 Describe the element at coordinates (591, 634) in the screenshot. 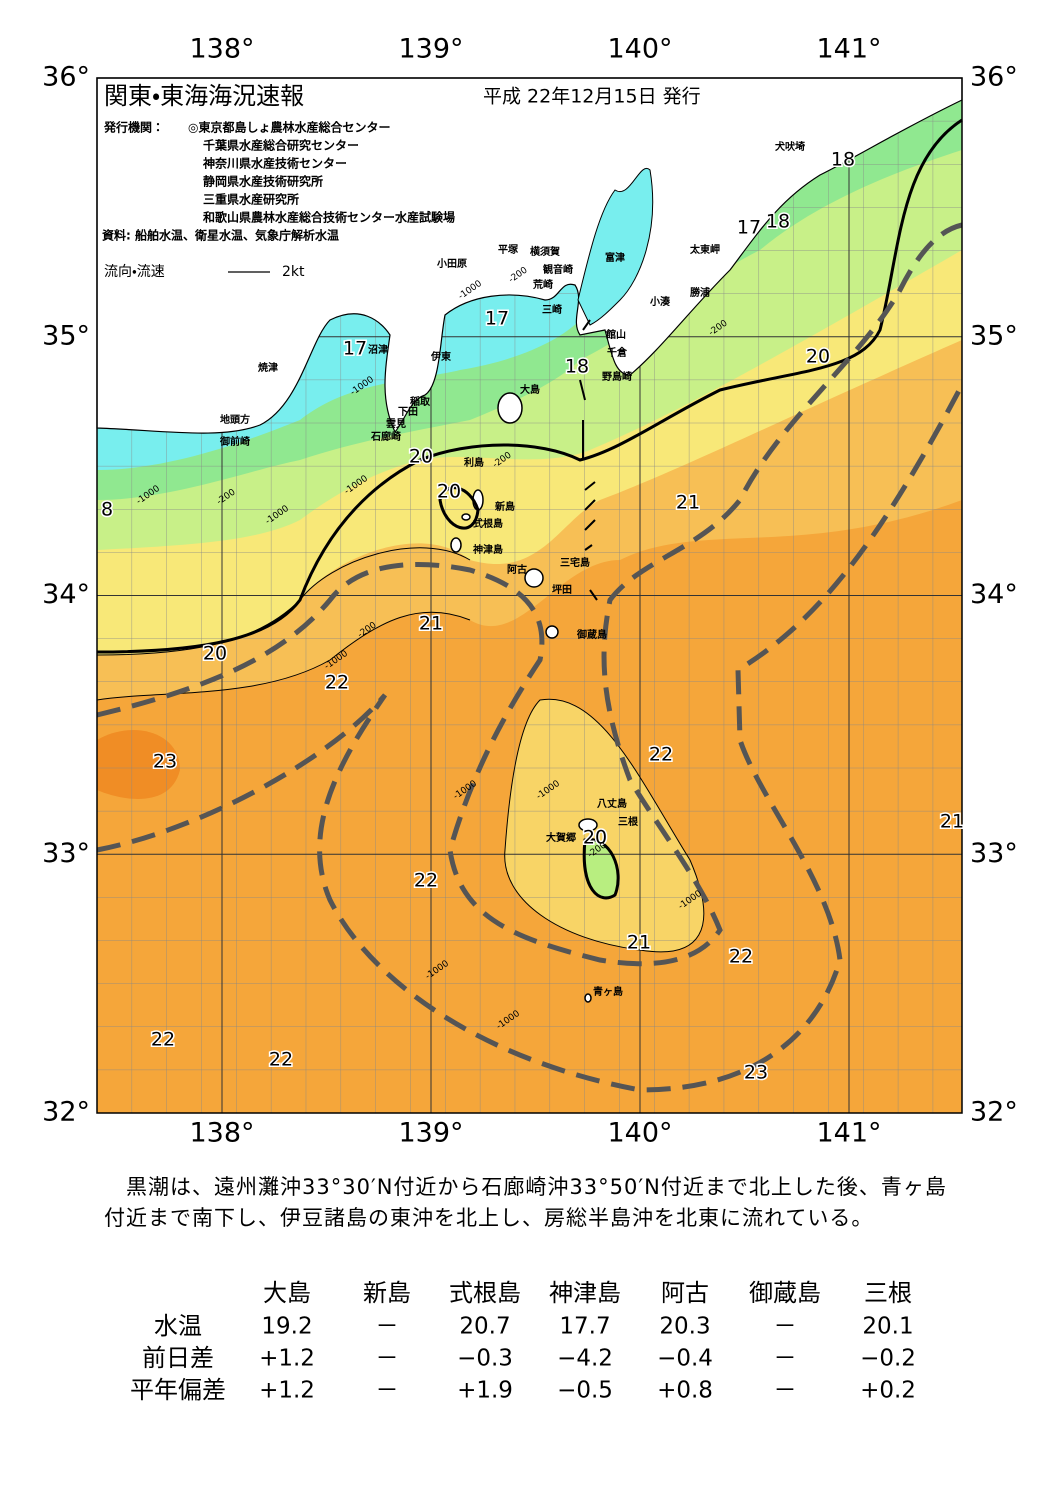

I see `place-label: 御蔵島` at that location.